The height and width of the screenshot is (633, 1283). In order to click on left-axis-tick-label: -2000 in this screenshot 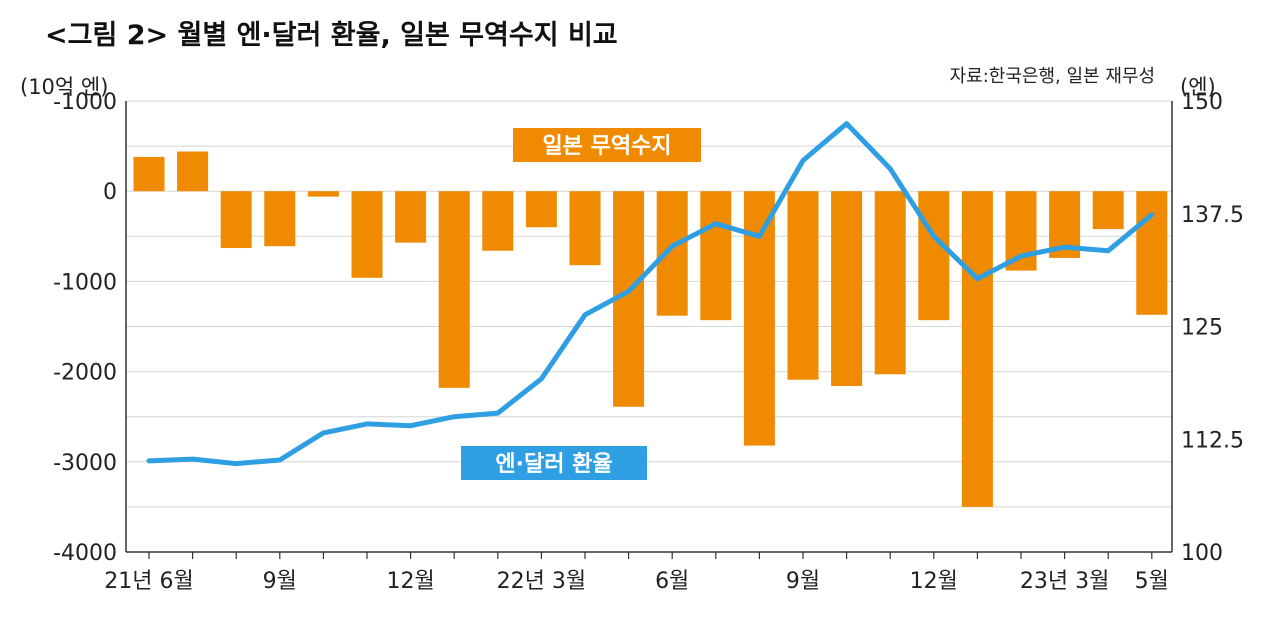, I will do `click(85, 373)`.